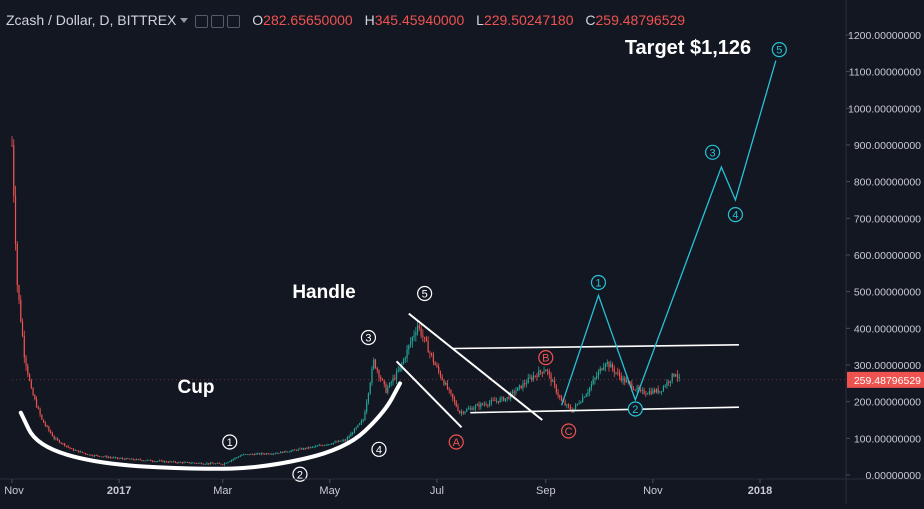  I want to click on wave-marker-w4: 4, so click(379, 450).